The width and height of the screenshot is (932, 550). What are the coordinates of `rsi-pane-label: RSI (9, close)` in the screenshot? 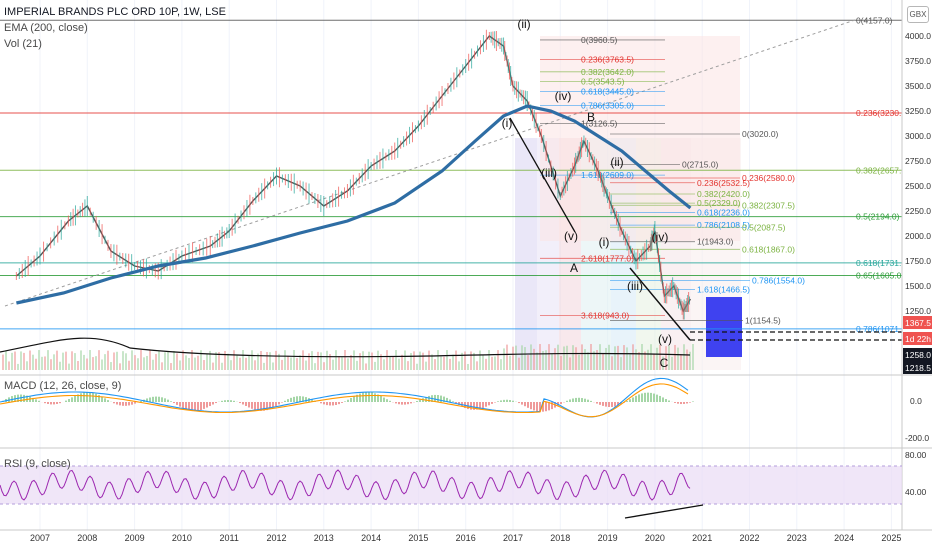 It's located at (37, 464).